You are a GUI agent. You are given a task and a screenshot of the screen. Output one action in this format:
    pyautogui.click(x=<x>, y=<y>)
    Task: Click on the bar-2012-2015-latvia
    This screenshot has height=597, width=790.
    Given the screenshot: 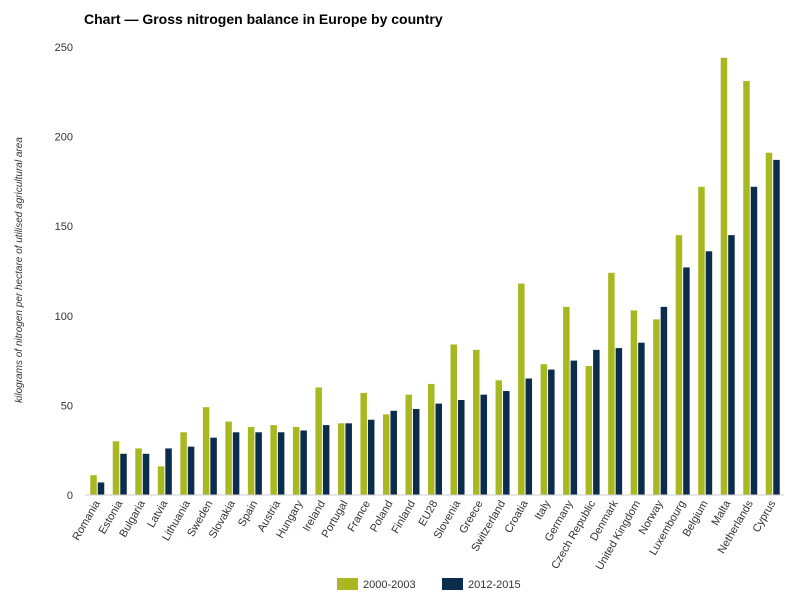 What is the action you would take?
    pyautogui.click(x=168, y=471)
    